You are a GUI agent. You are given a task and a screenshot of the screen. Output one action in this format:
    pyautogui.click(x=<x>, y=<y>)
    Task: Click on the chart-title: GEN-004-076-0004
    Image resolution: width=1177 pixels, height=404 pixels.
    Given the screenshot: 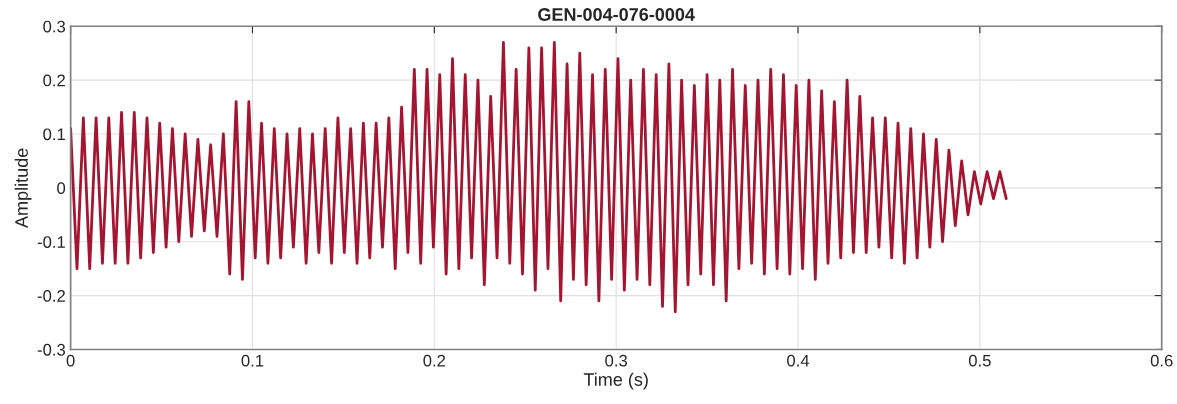 What is the action you would take?
    pyautogui.click(x=616, y=14)
    